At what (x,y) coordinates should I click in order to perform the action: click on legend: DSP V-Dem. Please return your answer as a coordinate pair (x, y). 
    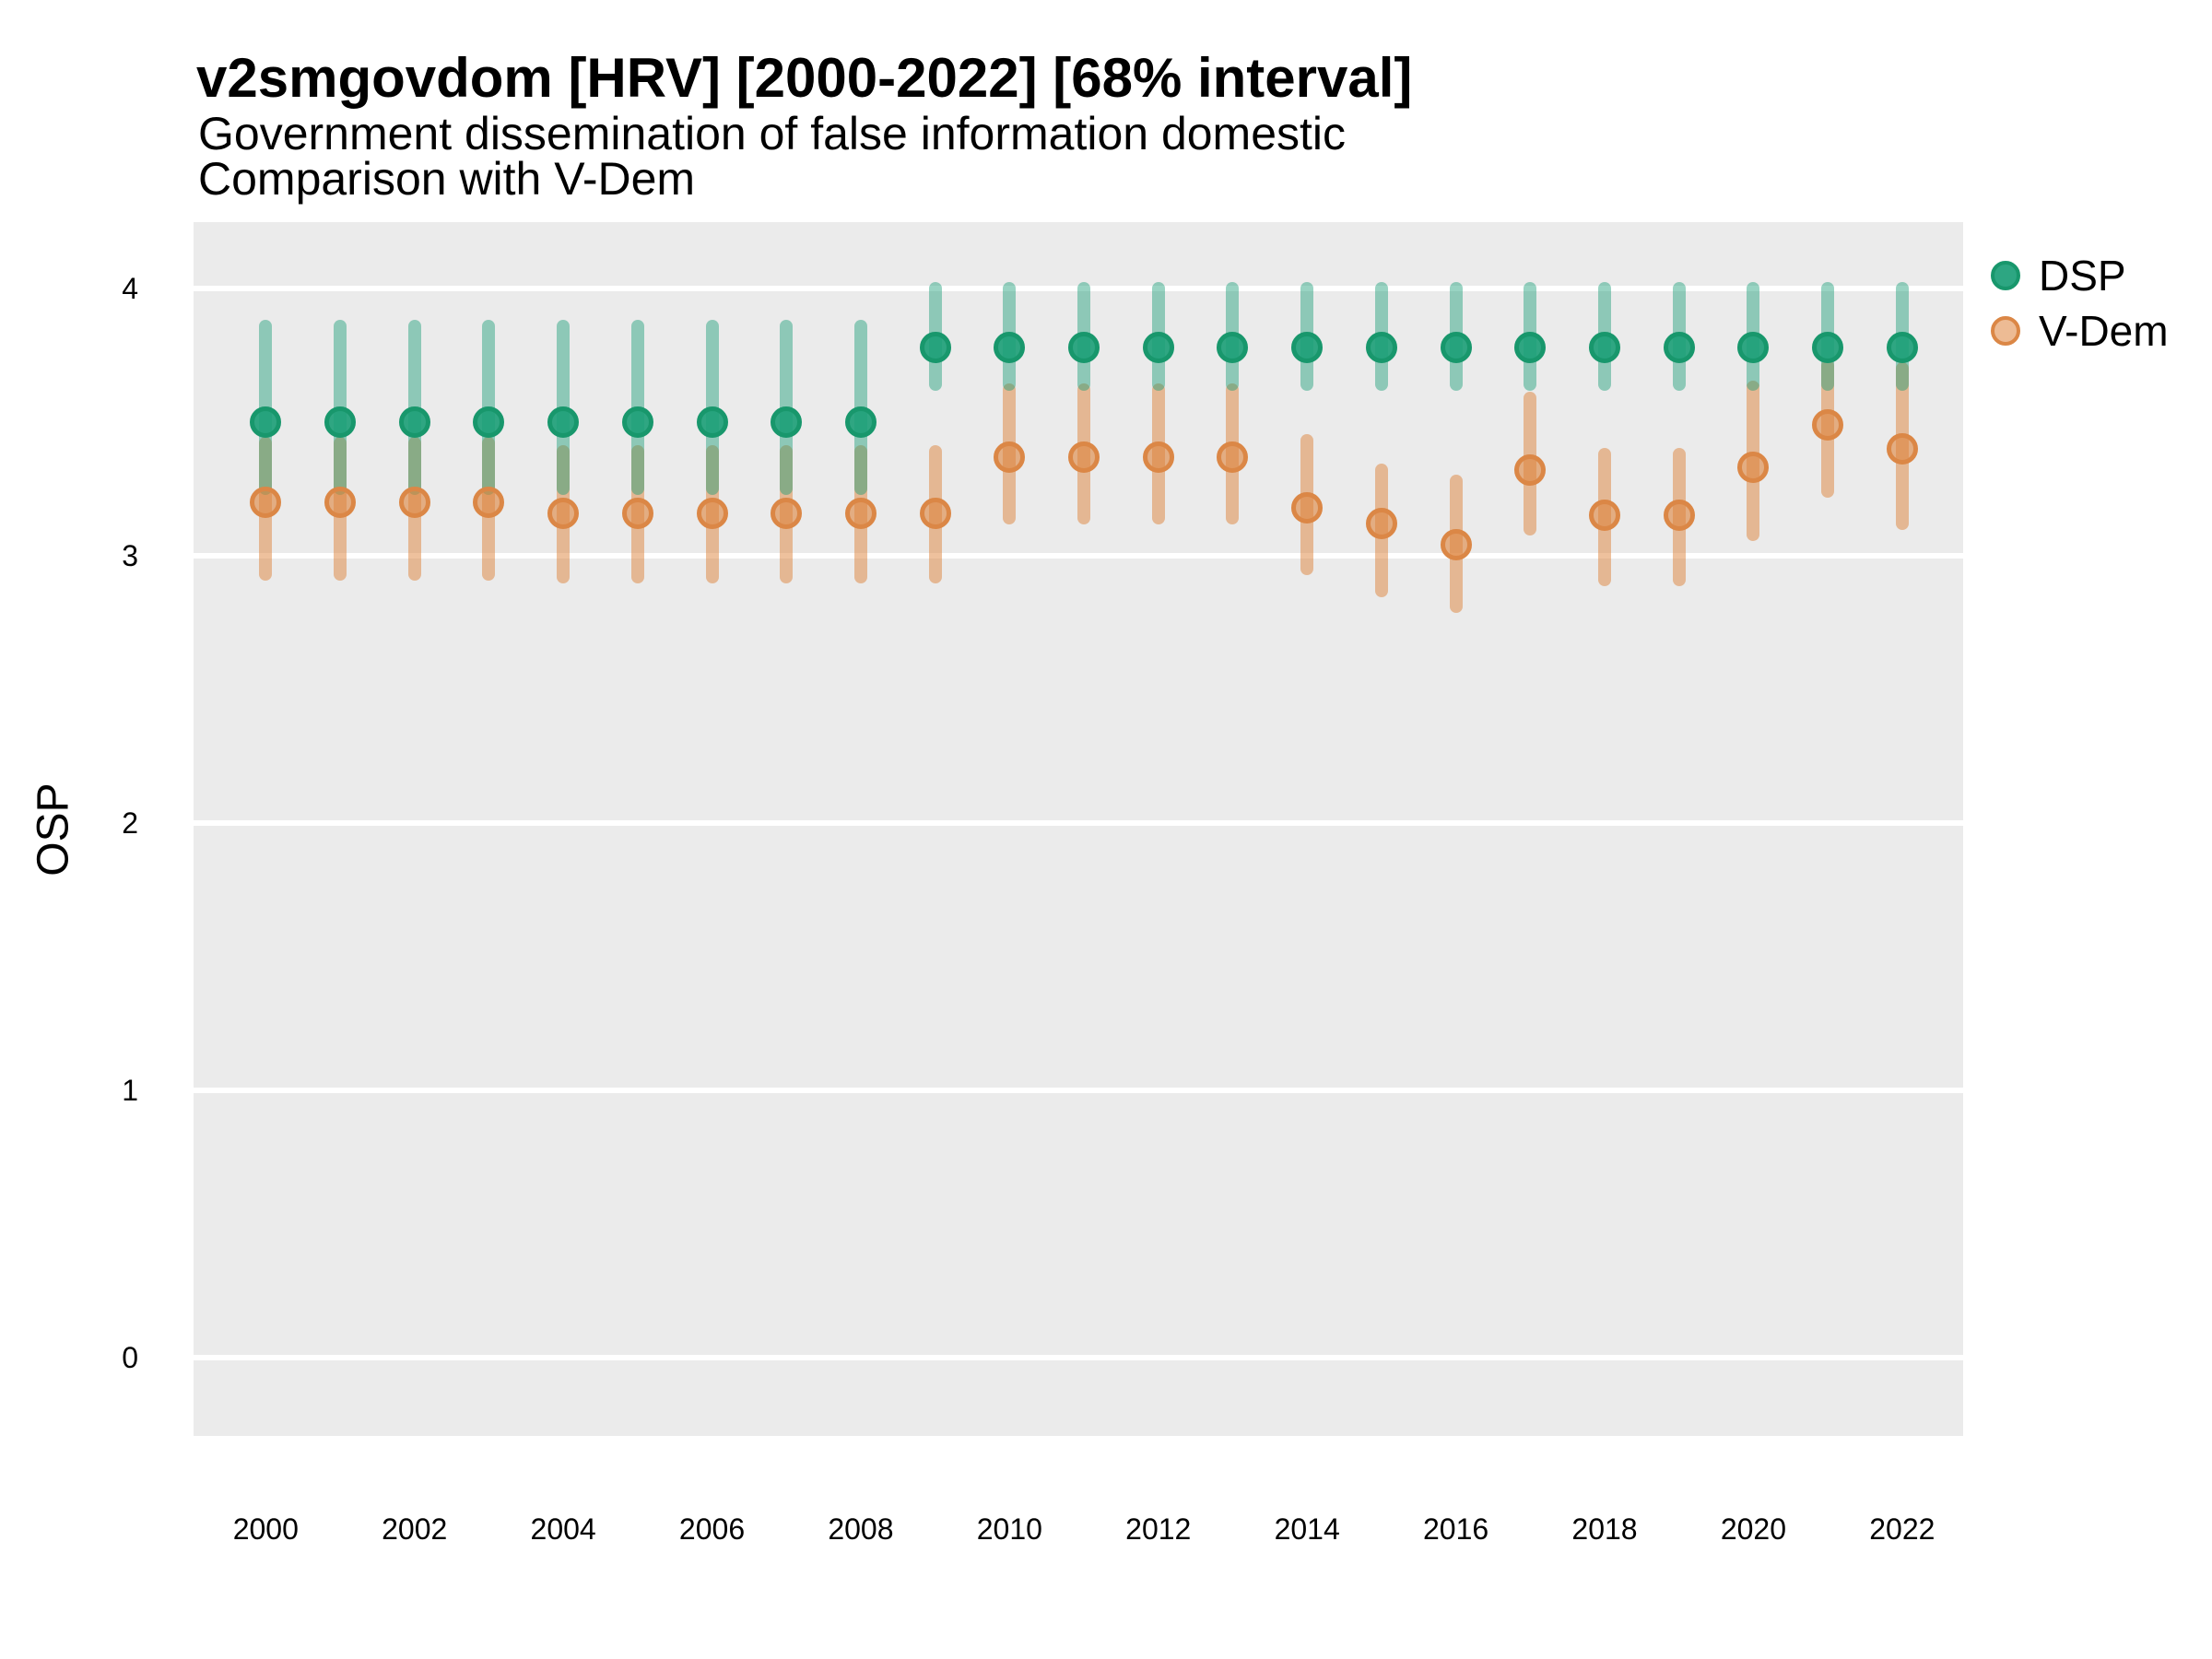
    Looking at the image, I should click on (2080, 303).